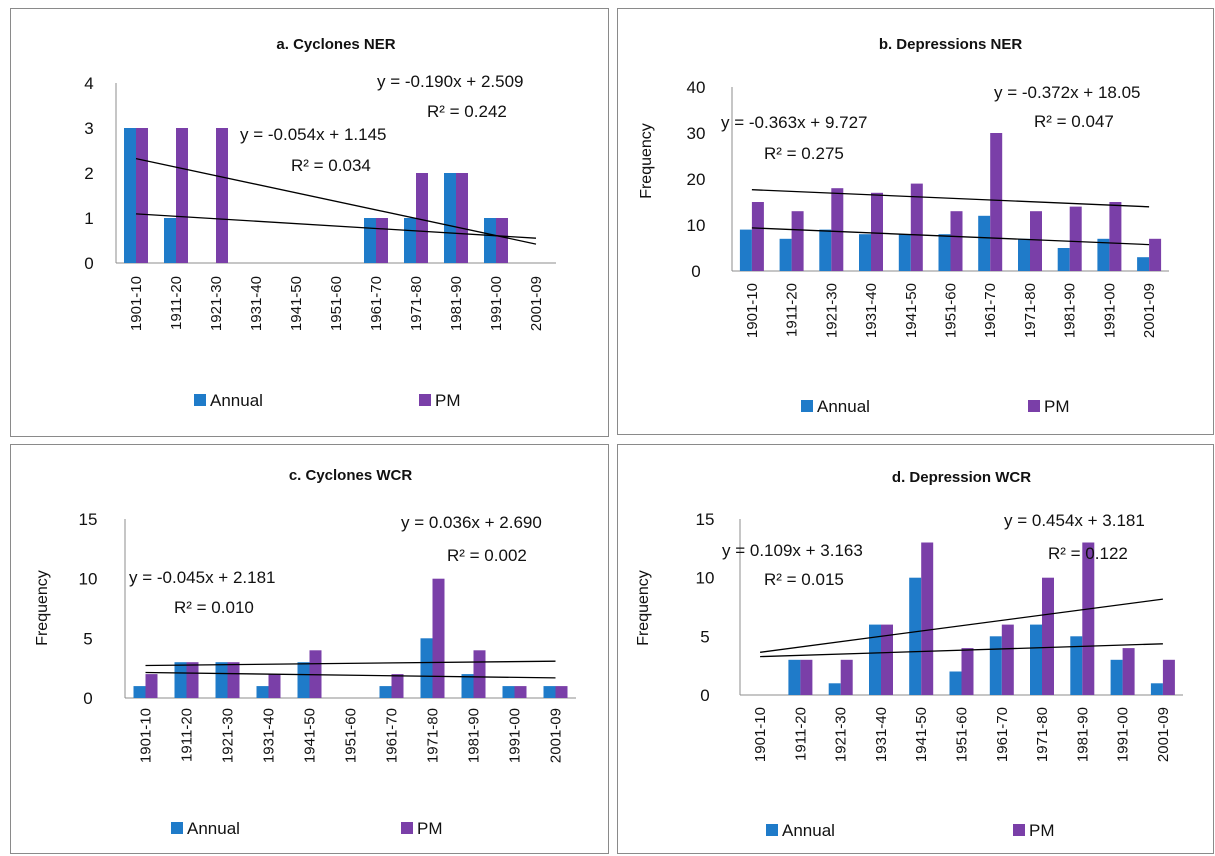 Image resolution: width=1215 pixels, height=856 pixels. Describe the element at coordinates (487, 555) in the screenshot. I see `trendline-r2: R² = 0.002` at that location.